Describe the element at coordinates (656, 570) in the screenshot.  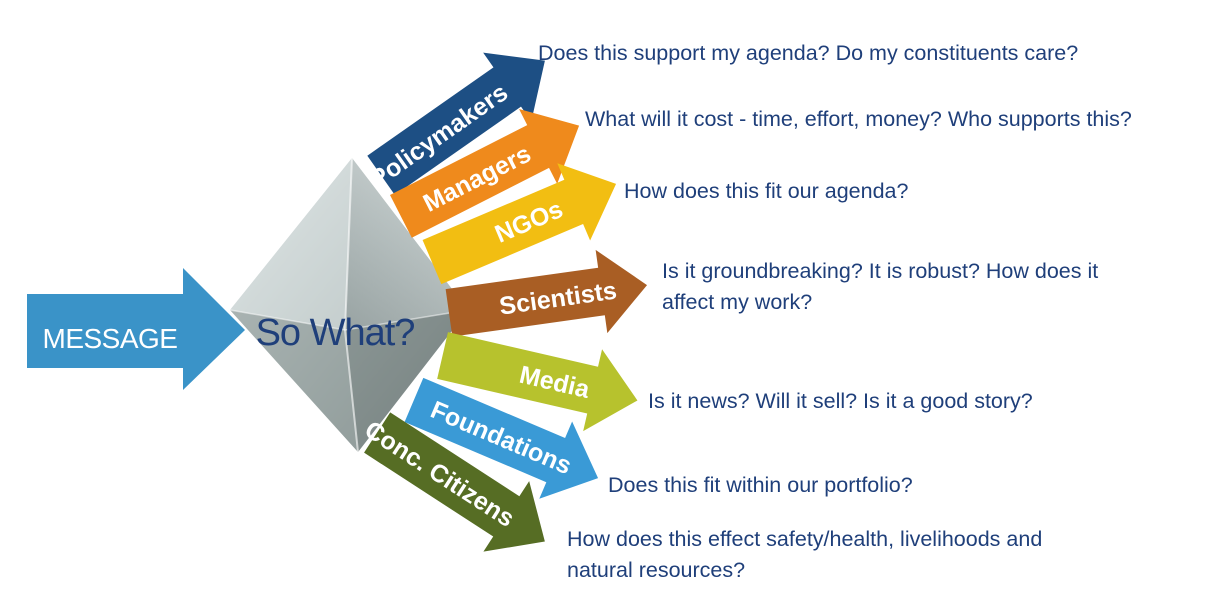
I see `question-line: natural resources?` at that location.